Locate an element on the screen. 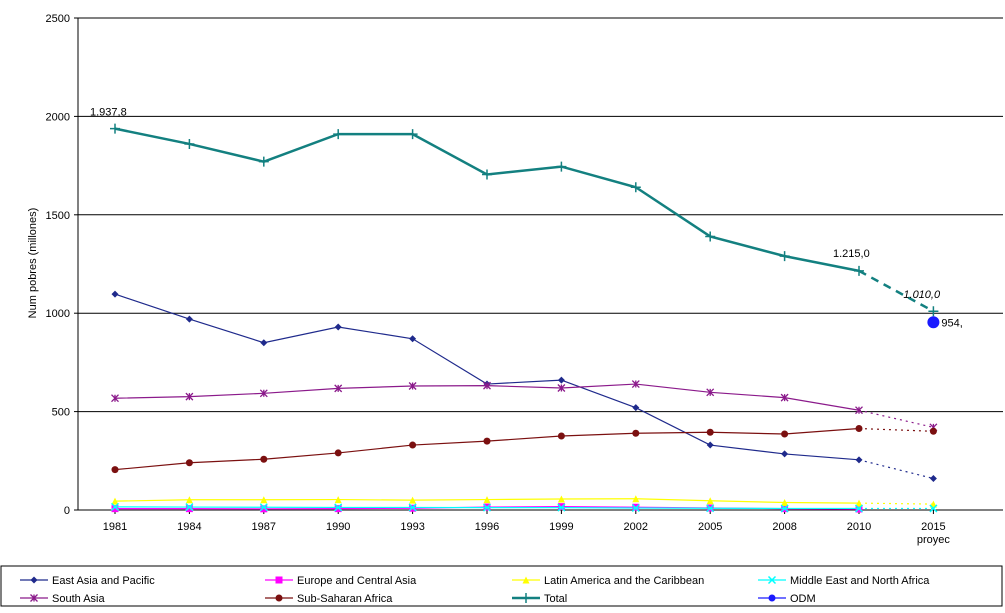 The width and height of the screenshot is (1005, 613). xtick-label: 1984 is located at coordinates (189, 527).